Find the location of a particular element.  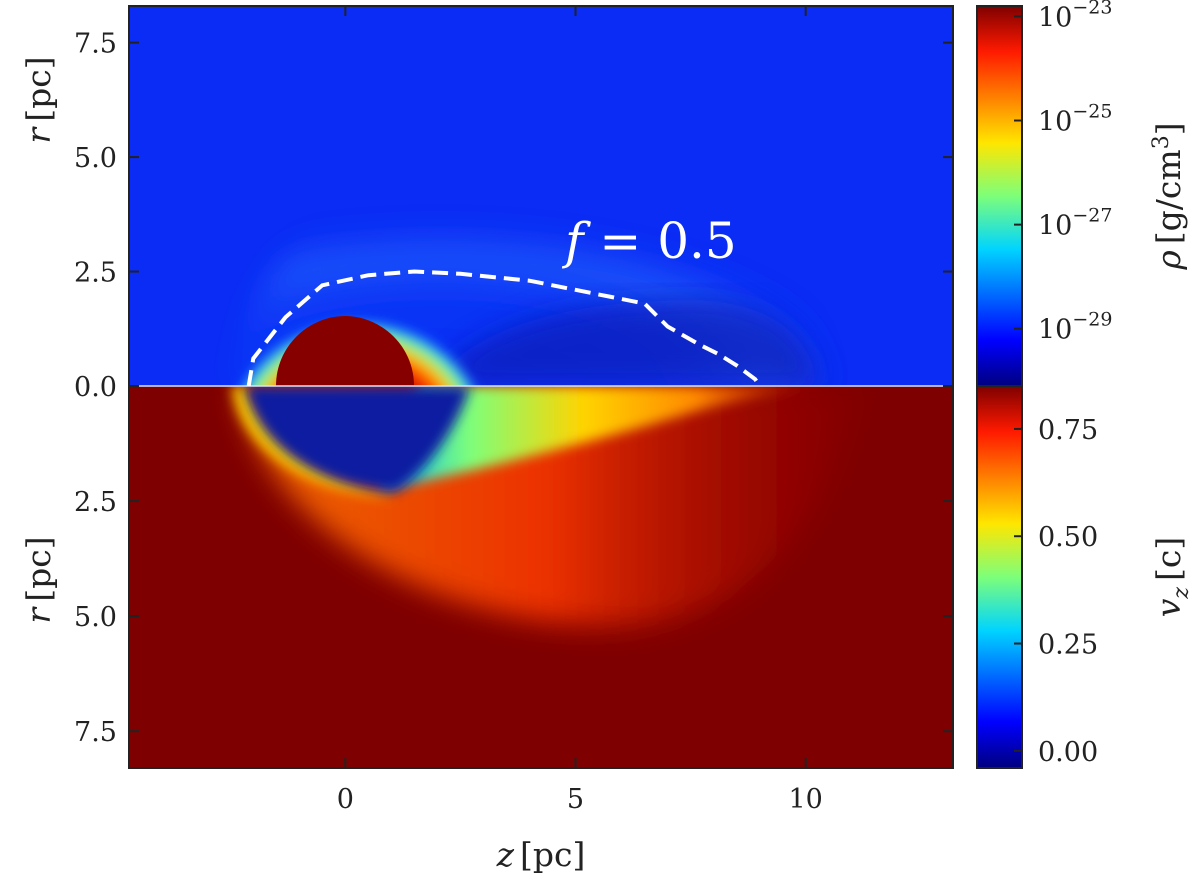

density-core is located at coordinates (345, 351).